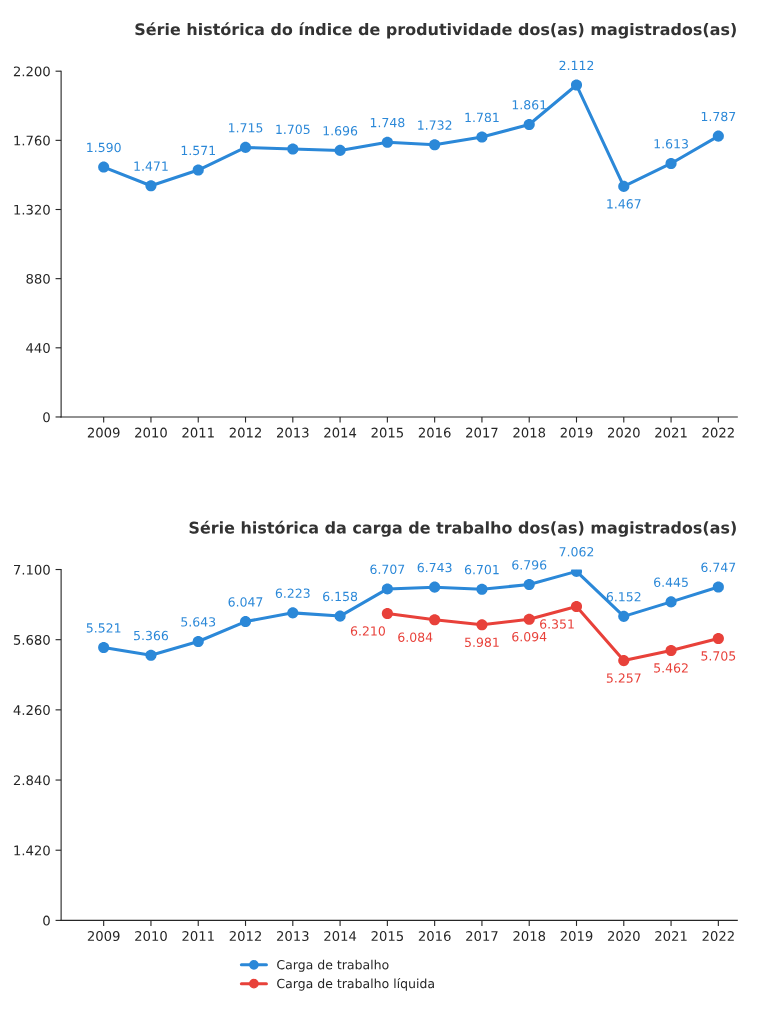 Image resolution: width=764 pixels, height=1017 pixels. What do you see at coordinates (481, 569) in the screenshot?
I see `data-label: 6.701` at bounding box center [481, 569].